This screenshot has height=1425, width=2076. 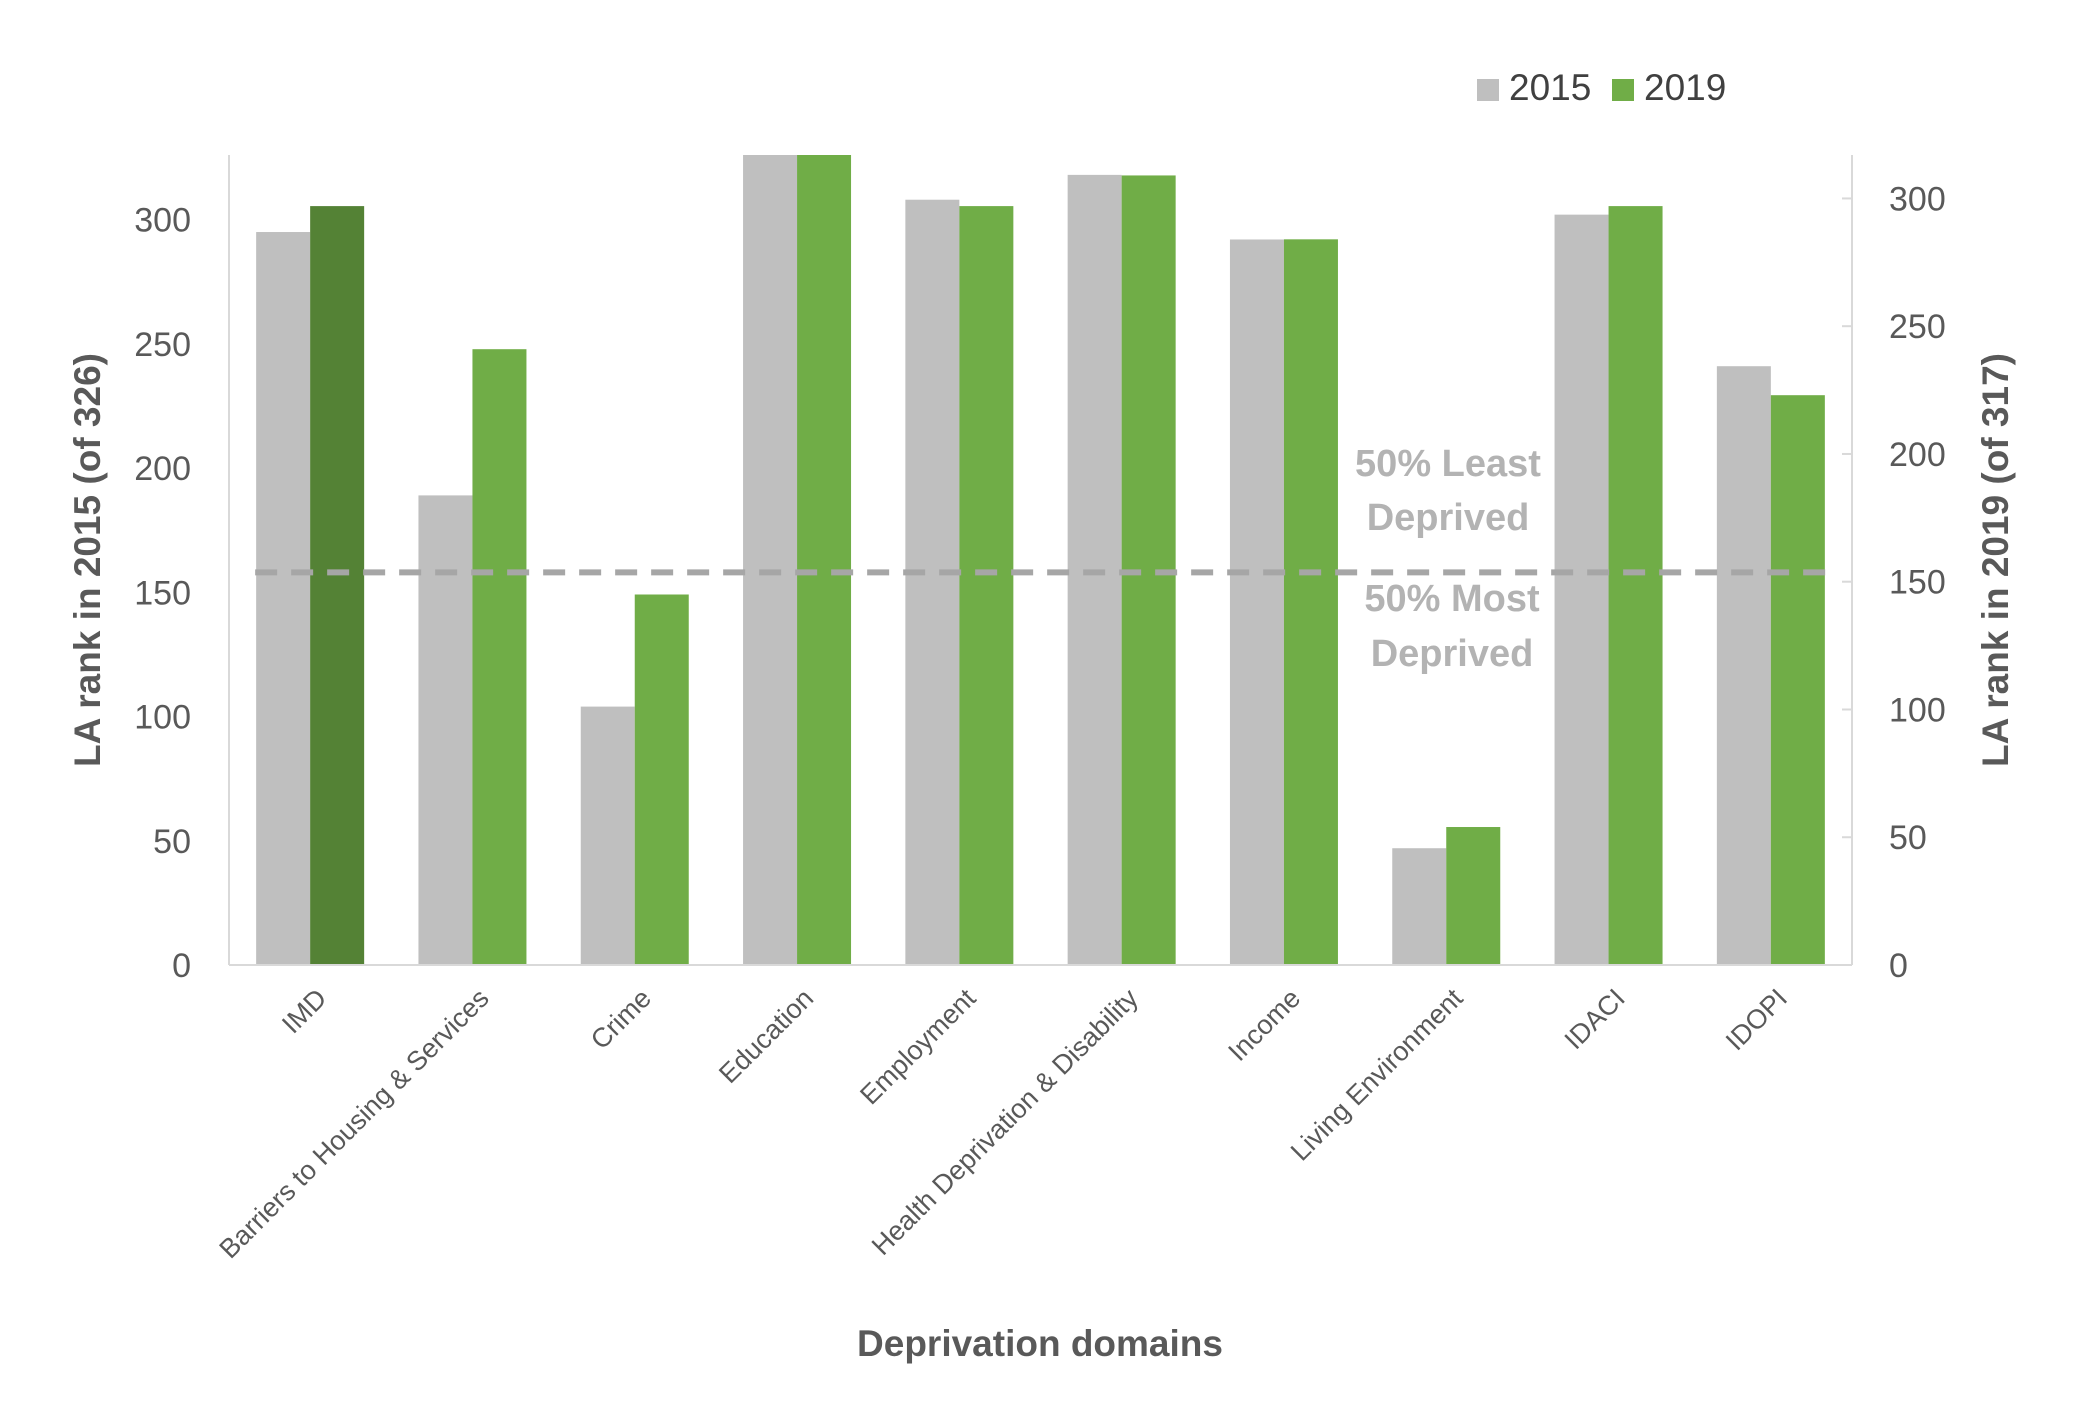 I want to click on category-label-3: Education, so click(x=766, y=1036).